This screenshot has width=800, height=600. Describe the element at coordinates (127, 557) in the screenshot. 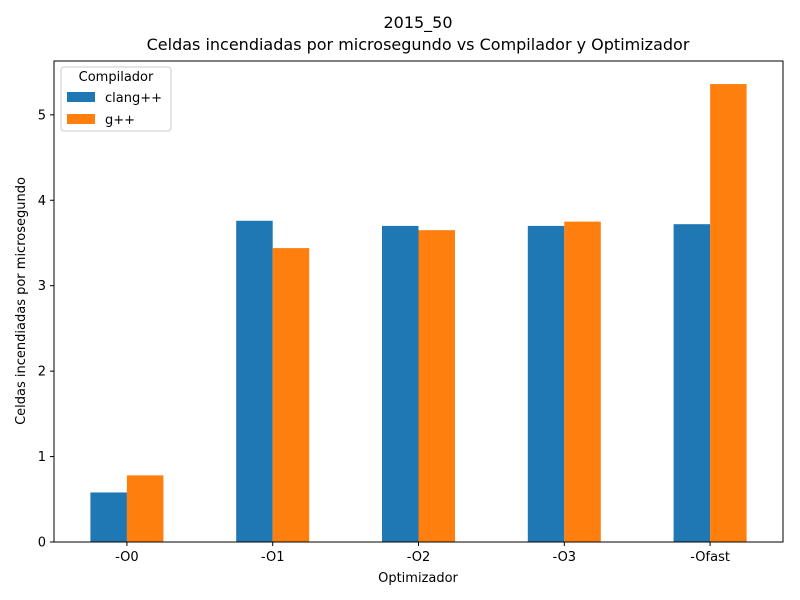

I see `x-tick-label: -O0` at that location.